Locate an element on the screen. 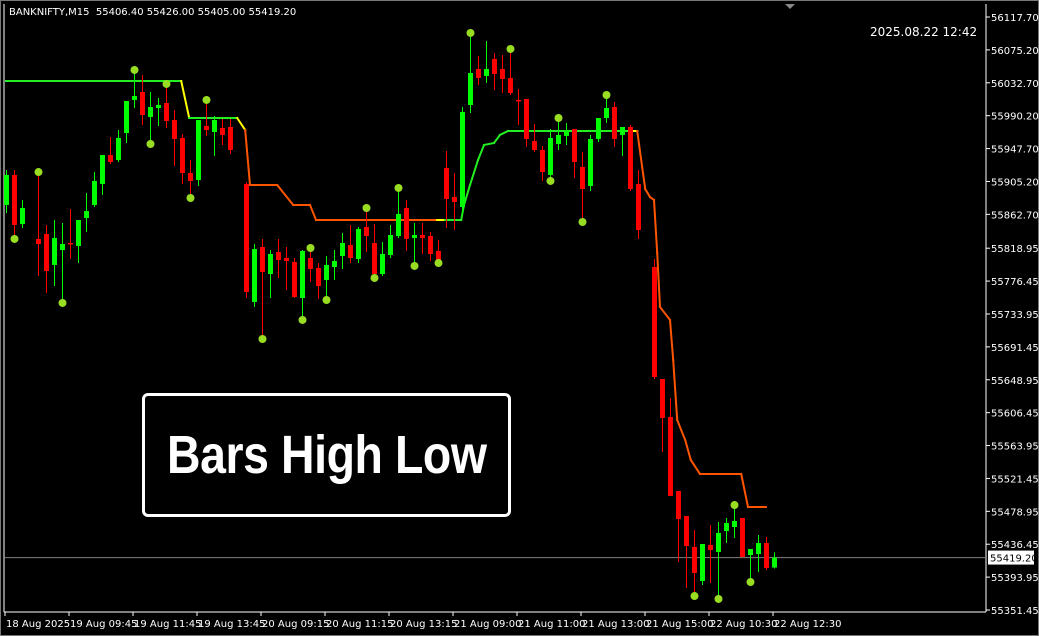 Image resolution: width=1039 pixels, height=636 pixels. y-tick-label: 55436.45 is located at coordinates (1015, 545).